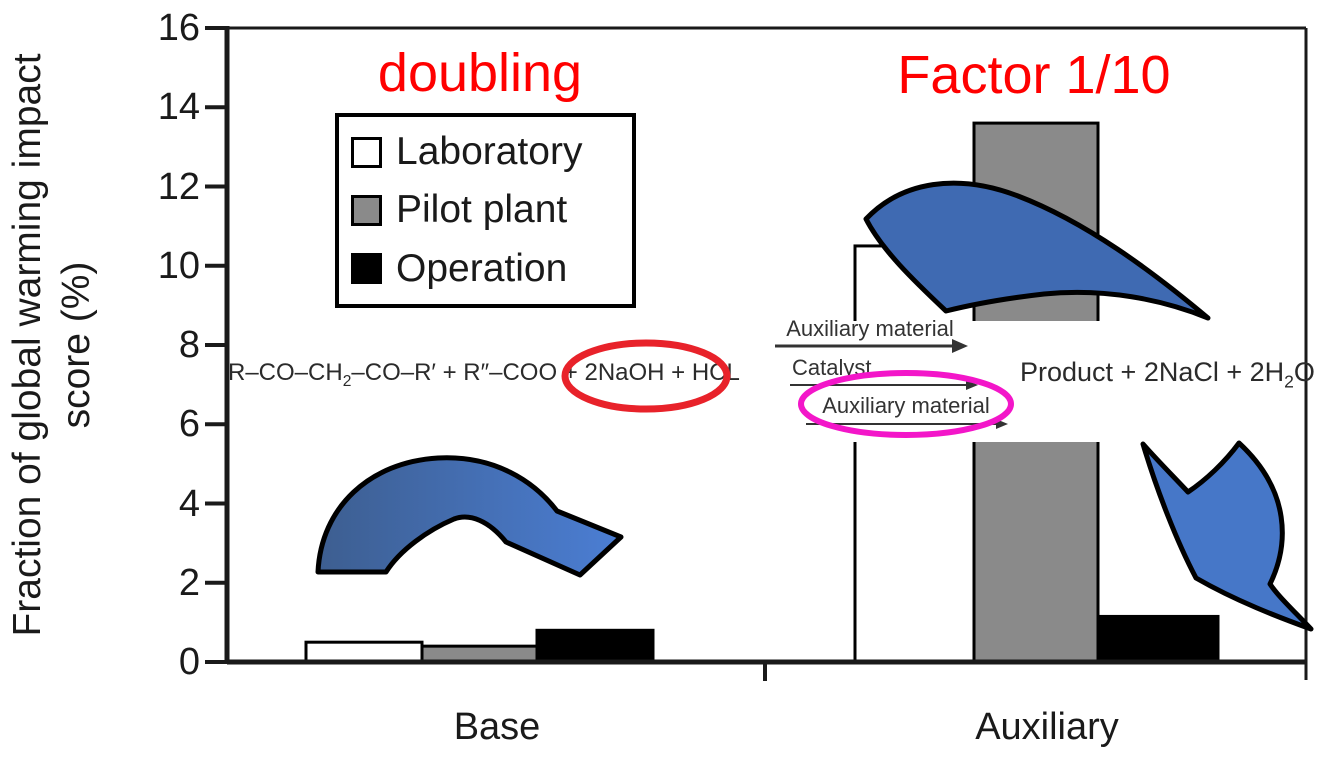 Image resolution: width=1320 pixels, height=759 pixels. I want to click on legend-item-pilot-plant: Pilot plant, so click(491, 210).